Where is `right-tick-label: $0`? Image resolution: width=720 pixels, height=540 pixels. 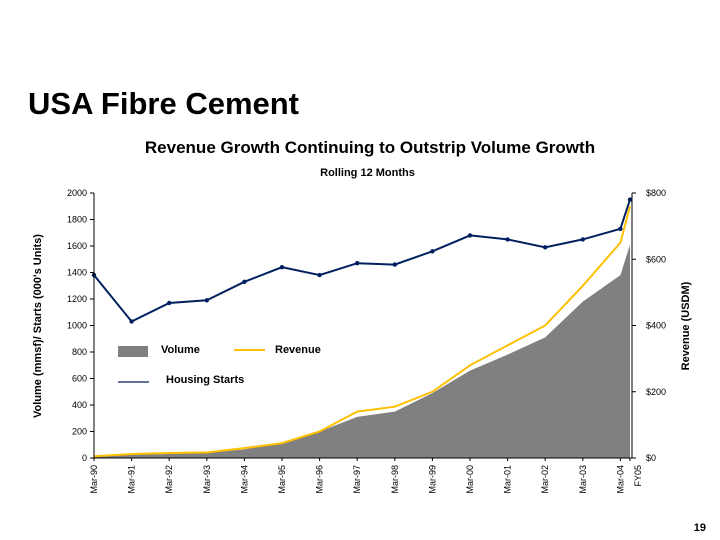
right-tick-label: $0 is located at coordinates (651, 458).